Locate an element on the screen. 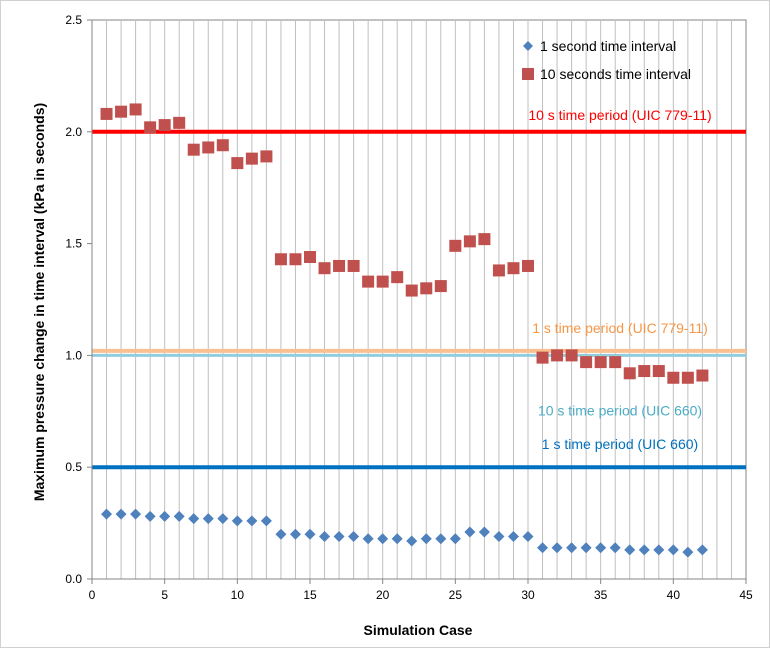  y-tick-label: 1.5 is located at coordinates (73, 244).